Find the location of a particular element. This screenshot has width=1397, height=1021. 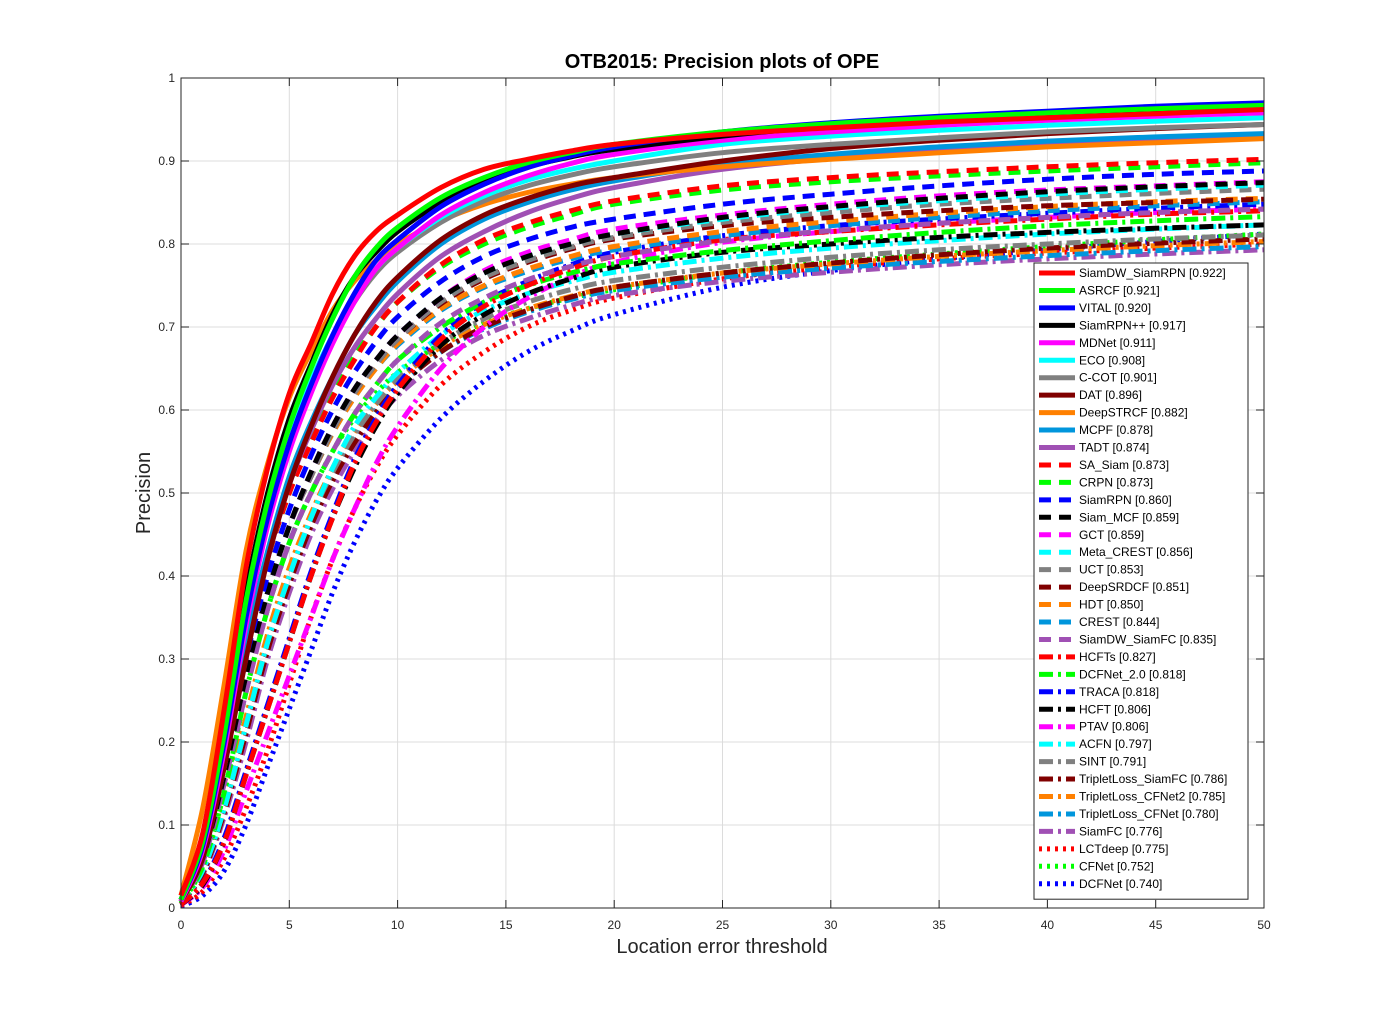

legend-entry: SINT [0.791] is located at coordinates (1112, 762).